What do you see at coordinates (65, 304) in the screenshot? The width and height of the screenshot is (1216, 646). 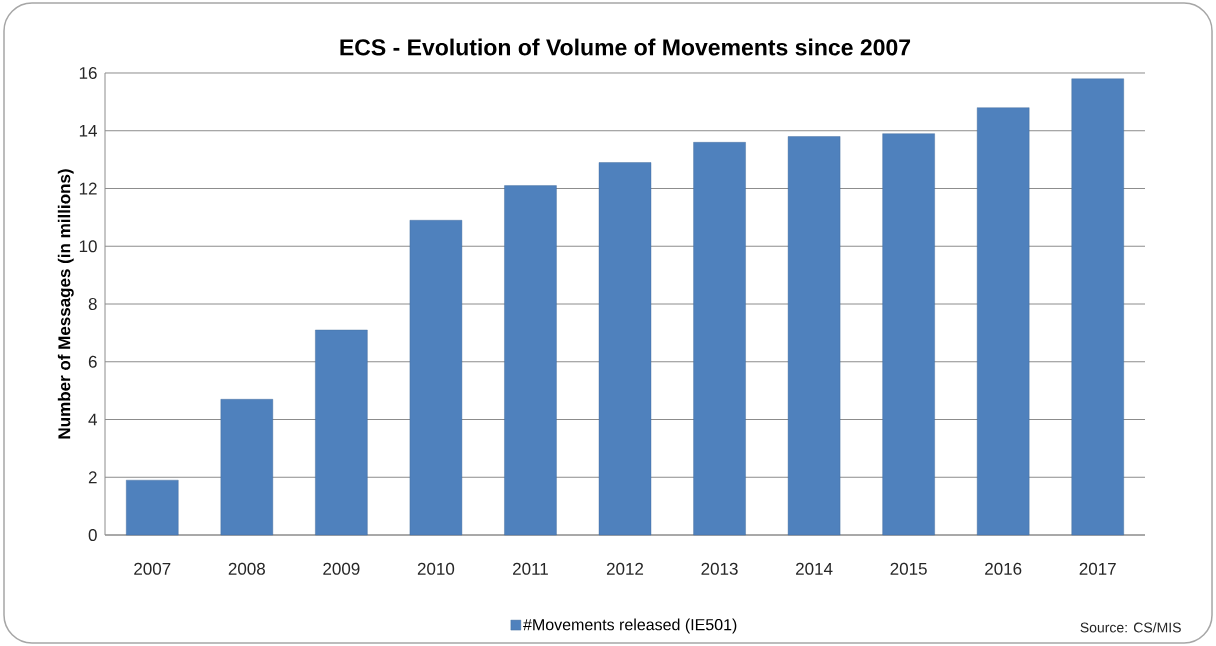 I see `y-axis-title: Number of Messages (in millions)` at bounding box center [65, 304].